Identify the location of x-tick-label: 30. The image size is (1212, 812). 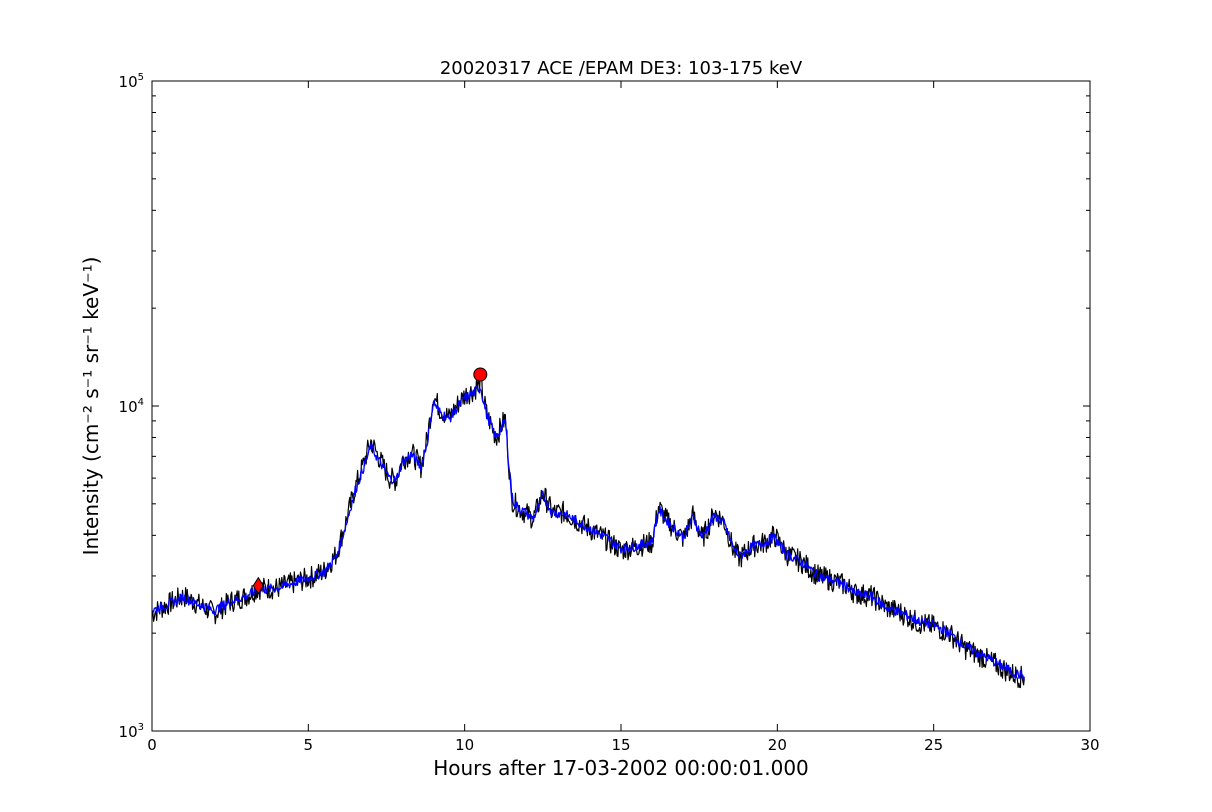
(1089, 745).